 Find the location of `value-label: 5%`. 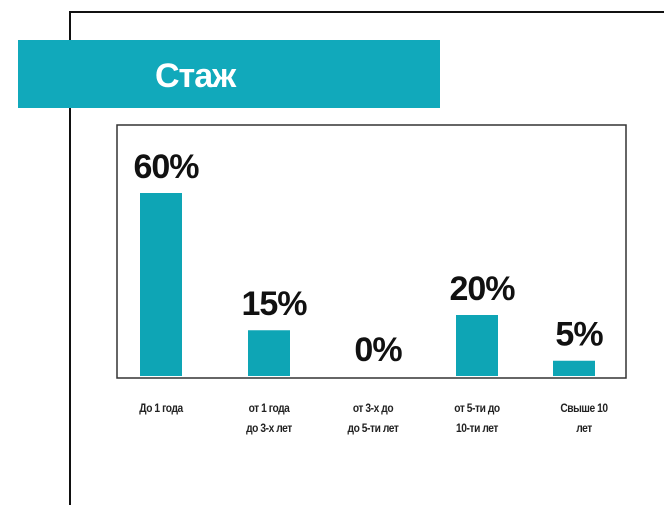

value-label: 5% is located at coordinates (579, 335).